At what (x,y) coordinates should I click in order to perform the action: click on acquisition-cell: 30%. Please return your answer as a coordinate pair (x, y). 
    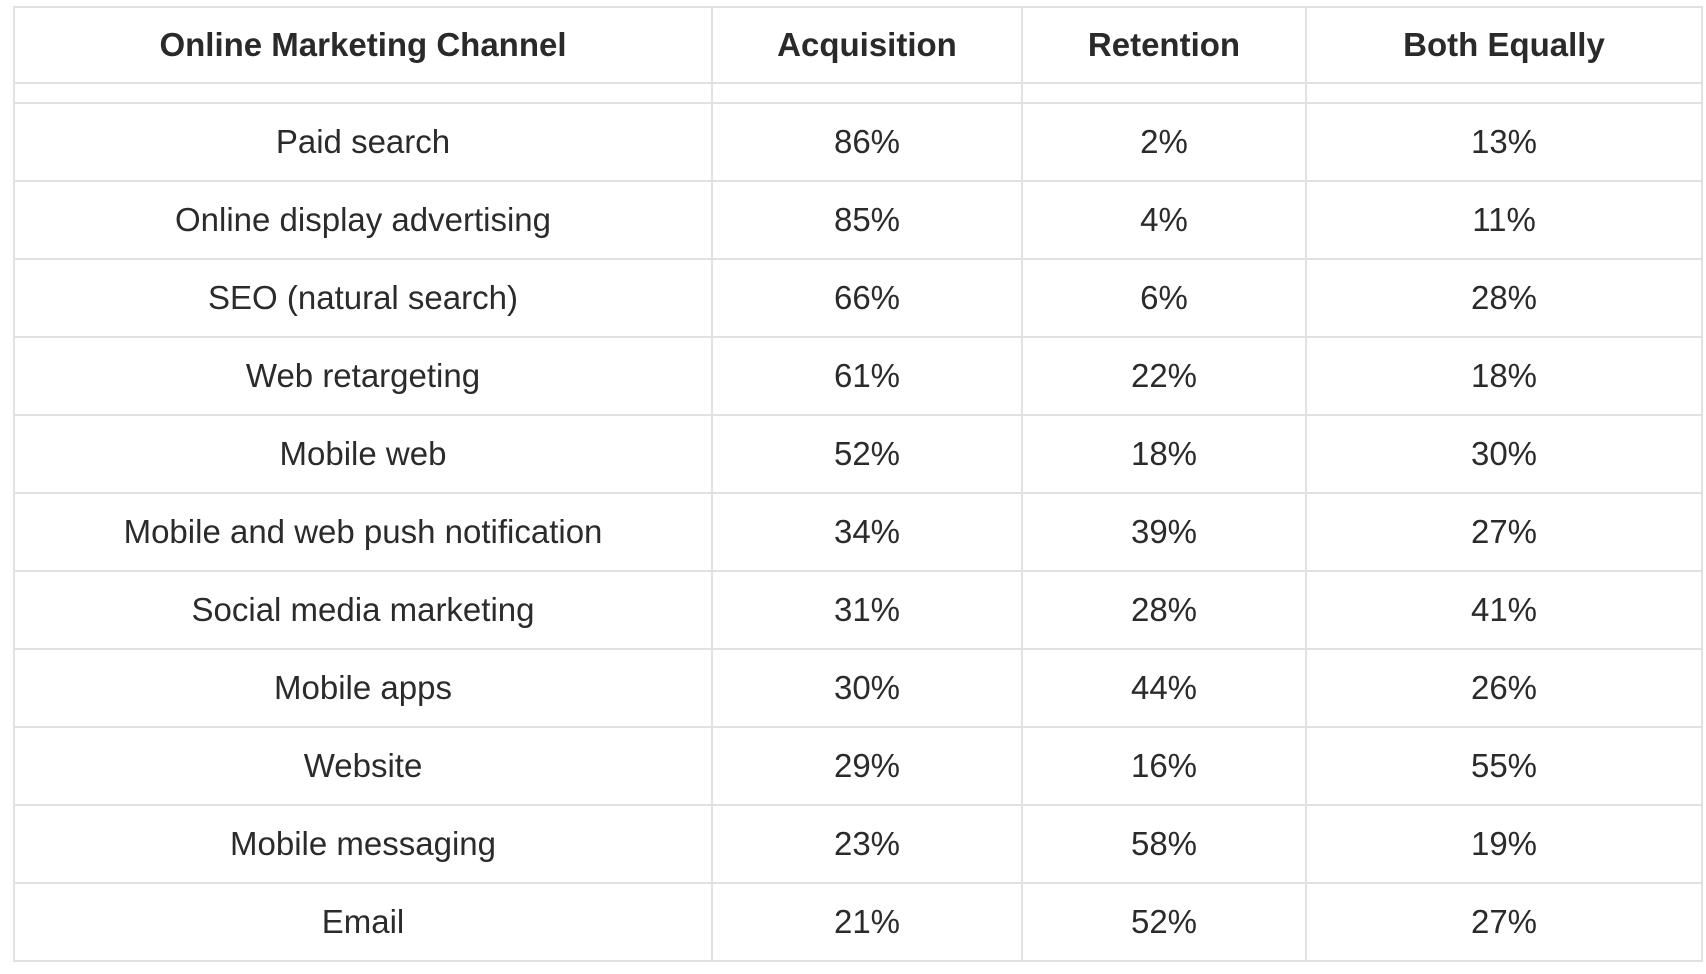
    Looking at the image, I should click on (867, 688).